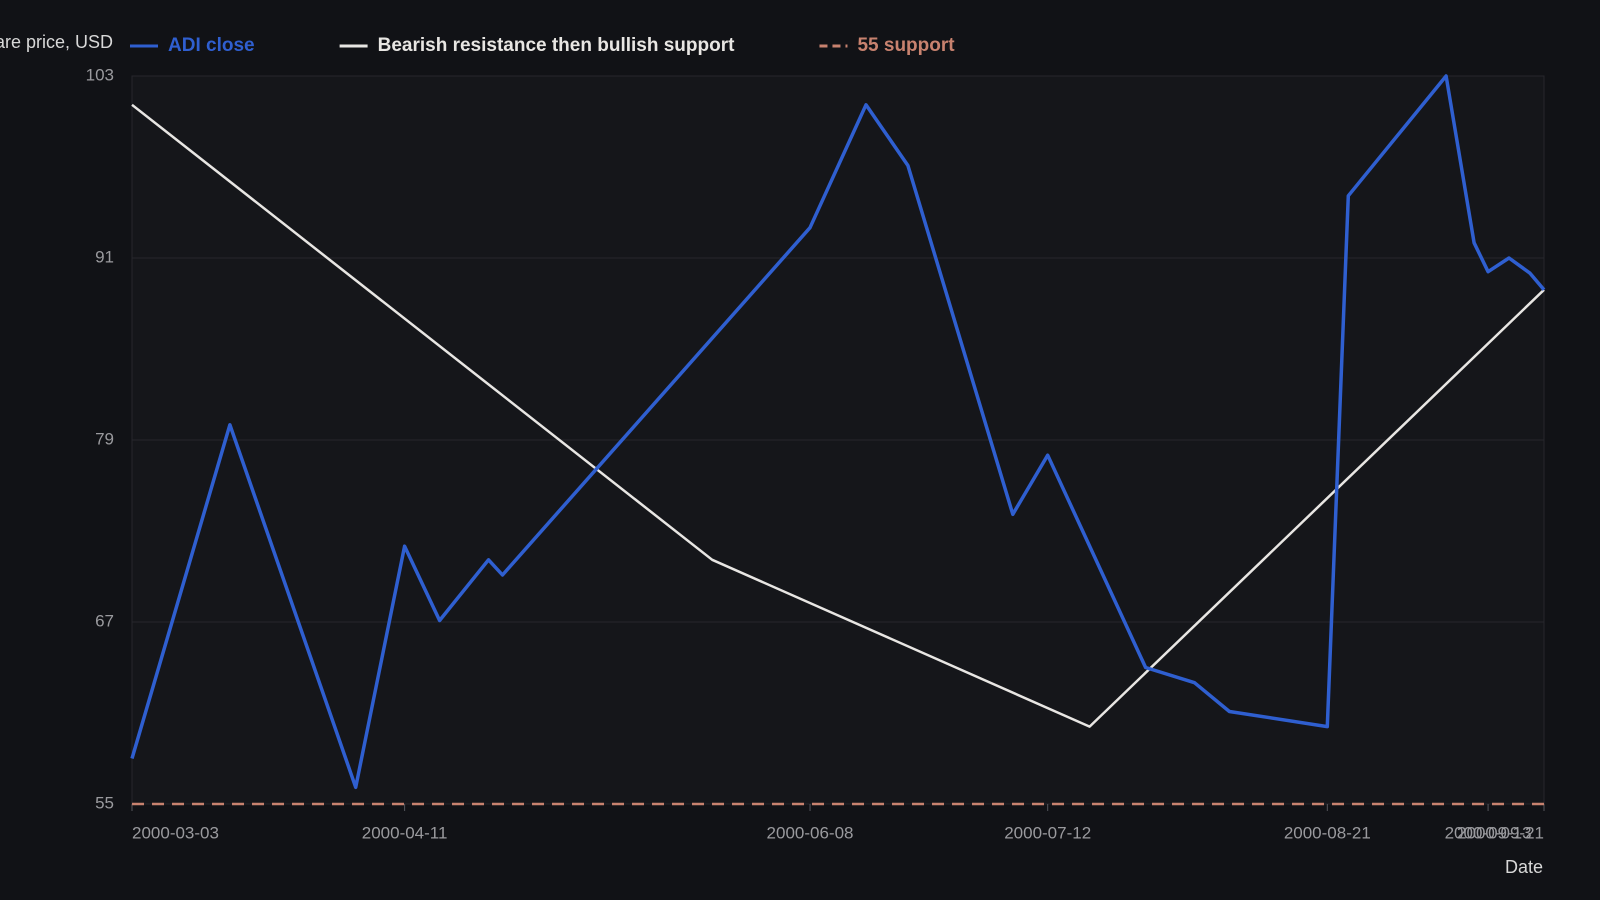  I want to click on y-tick-label: 55, so click(104, 802).